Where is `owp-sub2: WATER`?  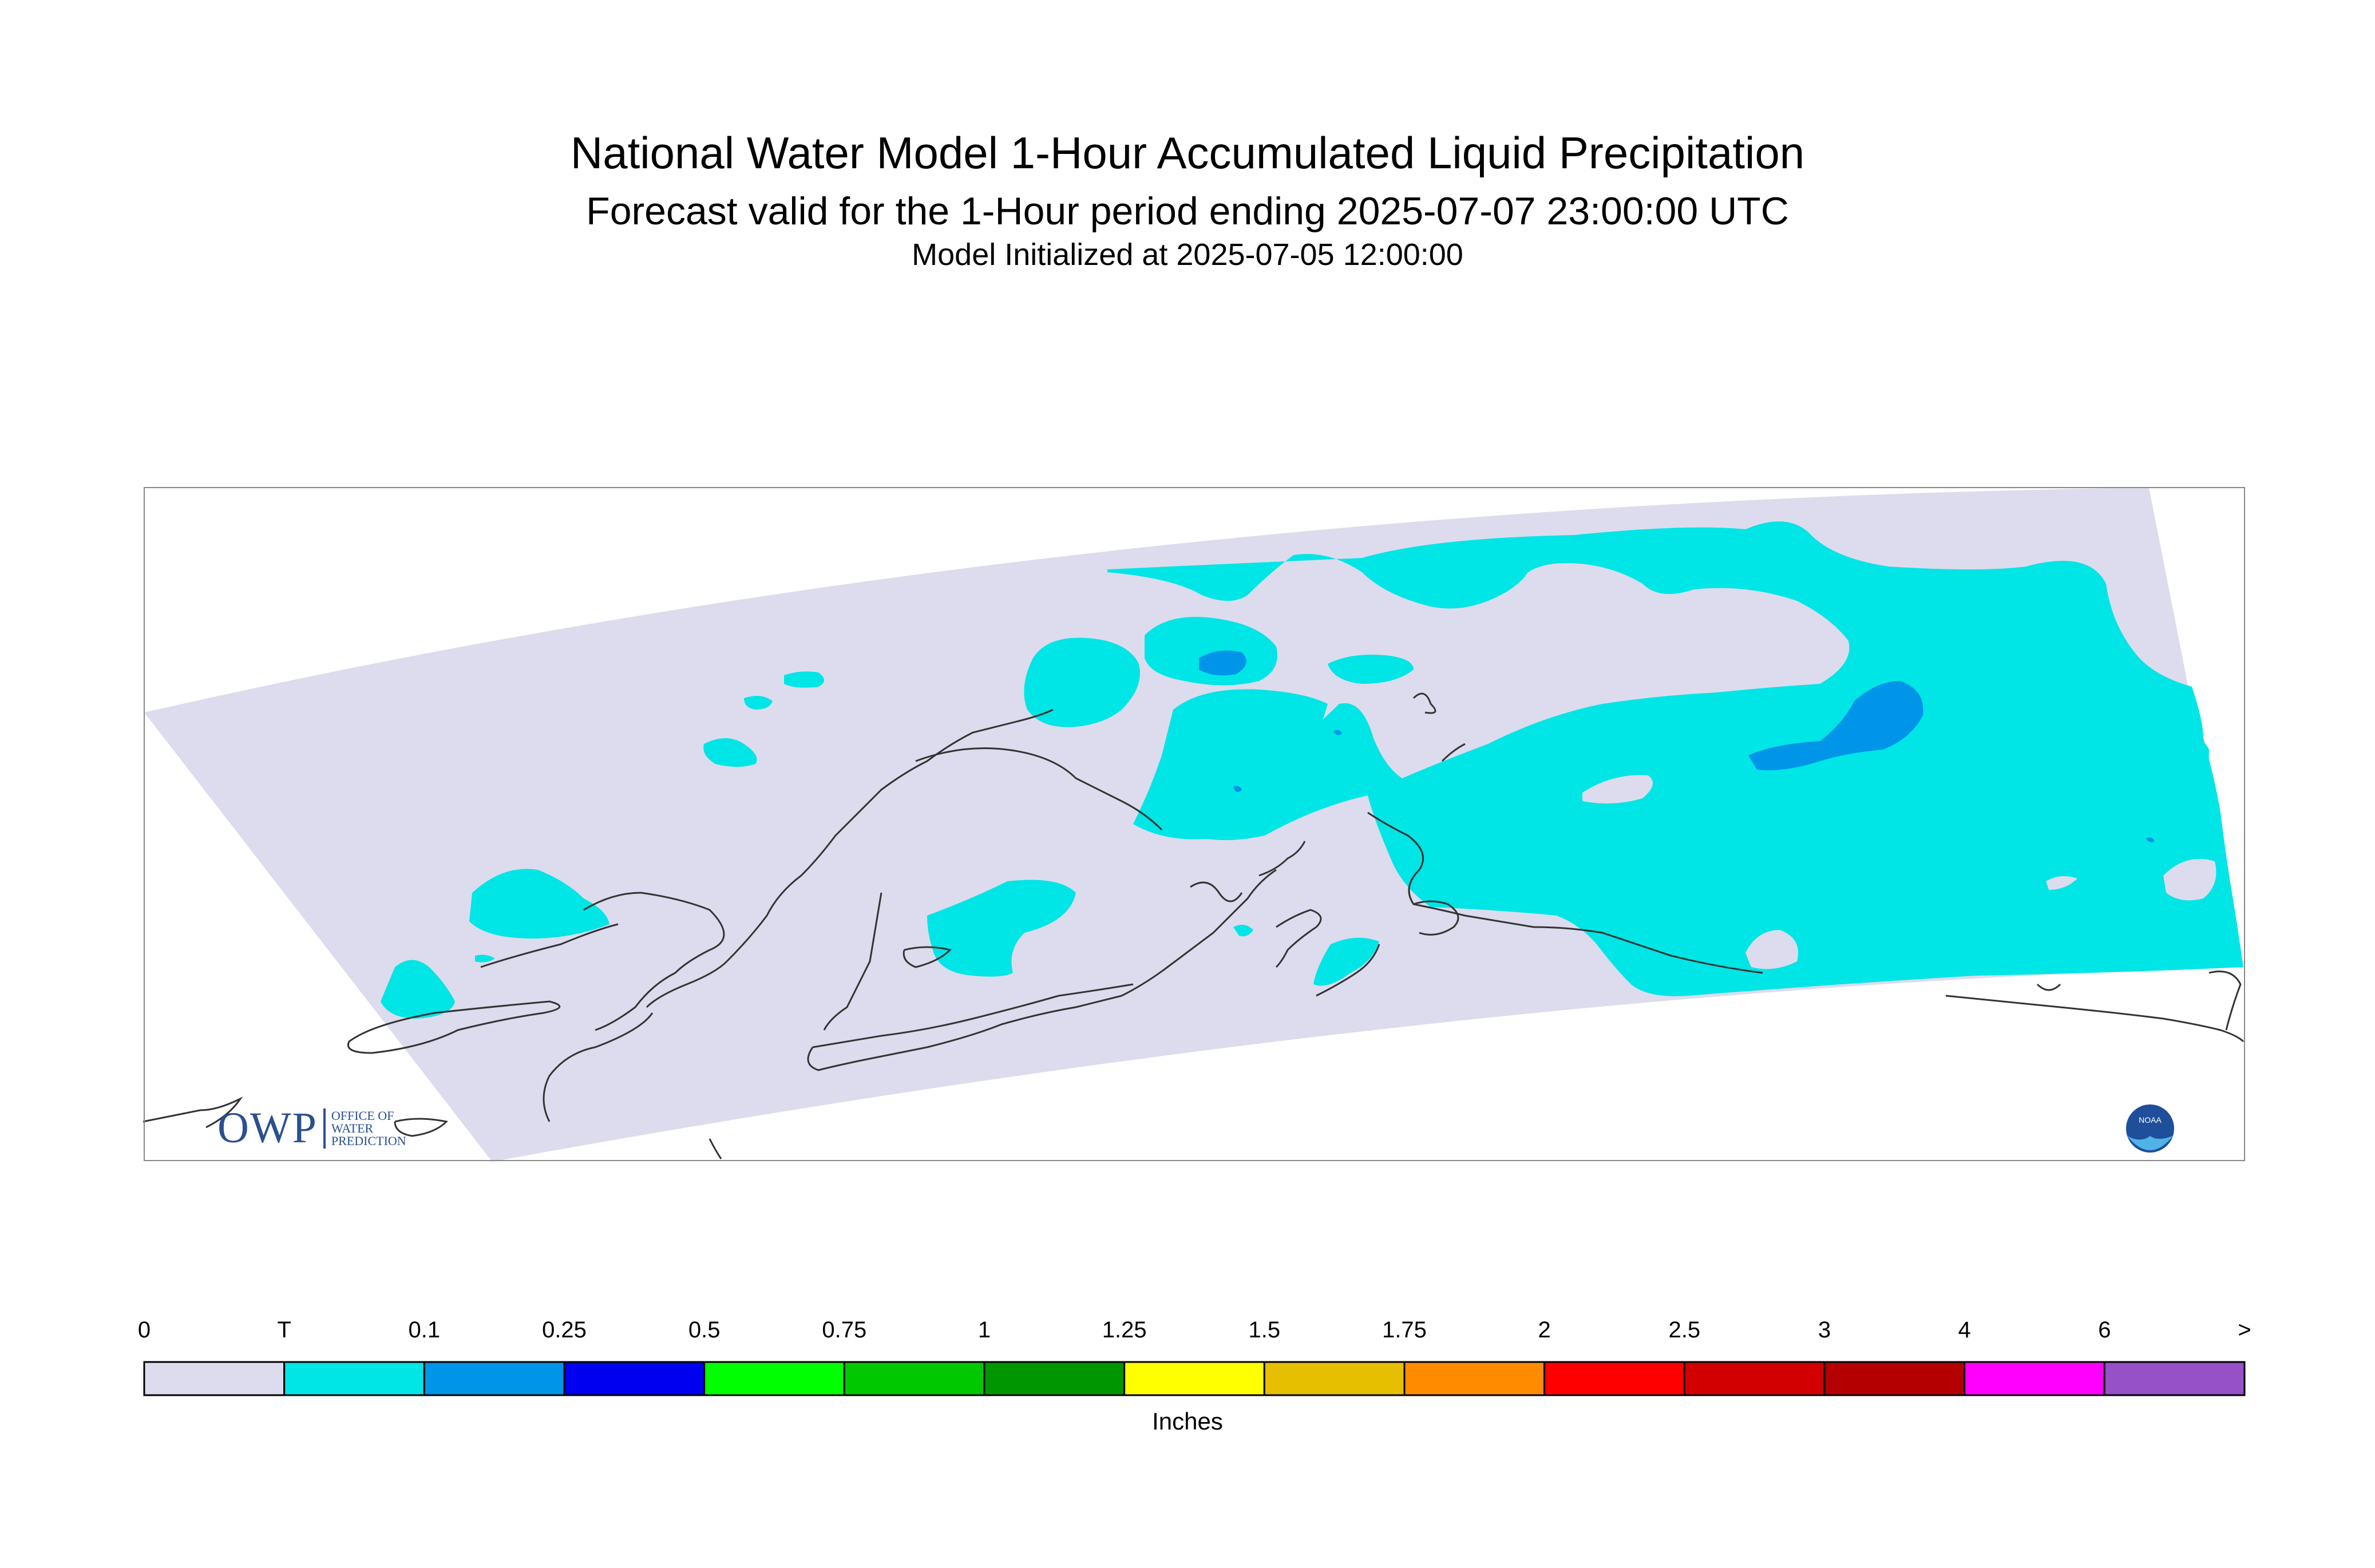 owp-sub2: WATER is located at coordinates (353, 1127).